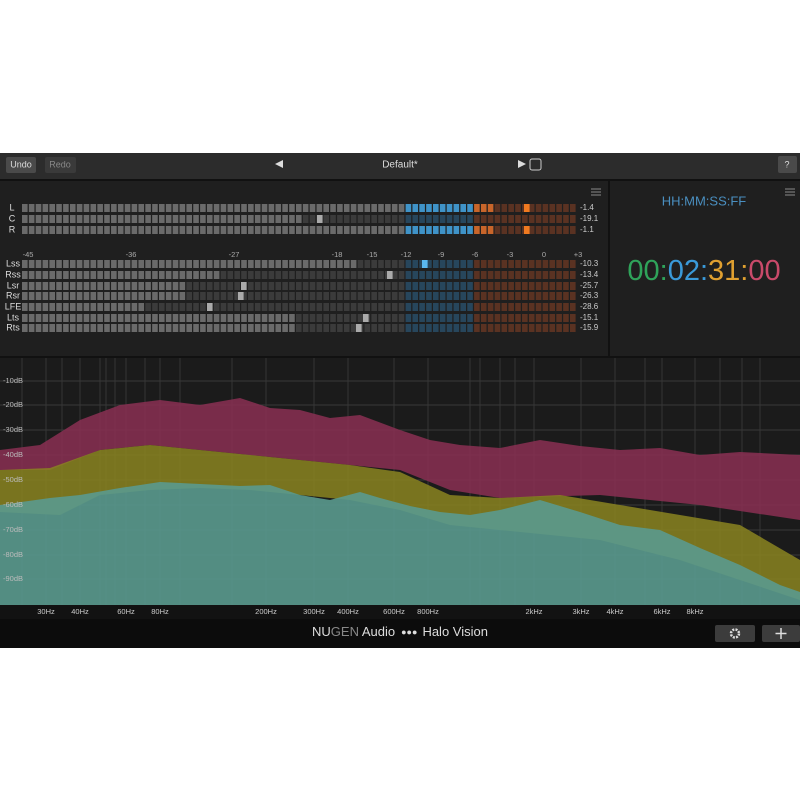 This screenshot has width=800, height=805. What do you see at coordinates (13, 274) in the screenshot?
I see `channel-label: Rss` at bounding box center [13, 274].